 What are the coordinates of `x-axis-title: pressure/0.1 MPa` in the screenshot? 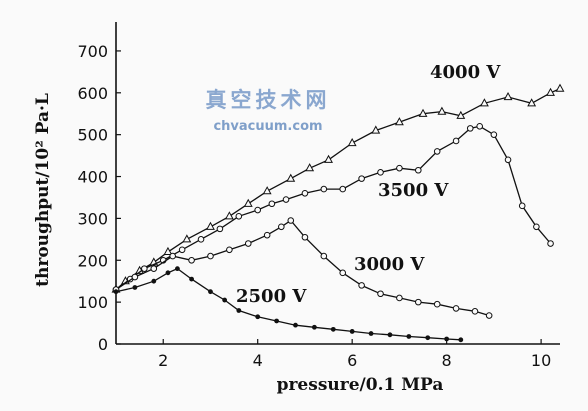 It's located at (360, 385).